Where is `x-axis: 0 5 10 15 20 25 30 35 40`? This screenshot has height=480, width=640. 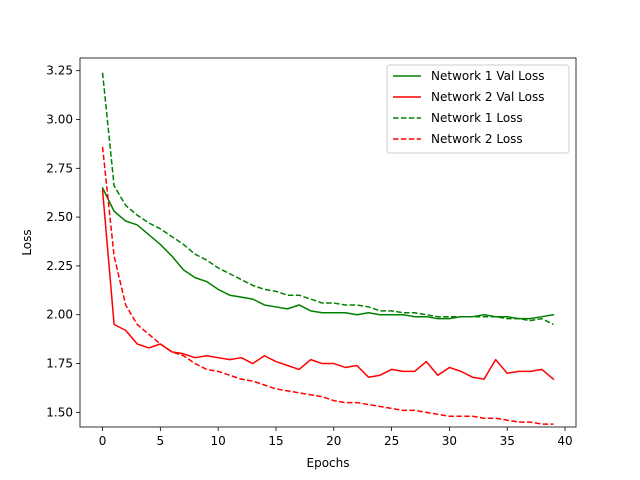 x-axis: 0 5 10 15 20 25 30 35 40 is located at coordinates (336, 437).